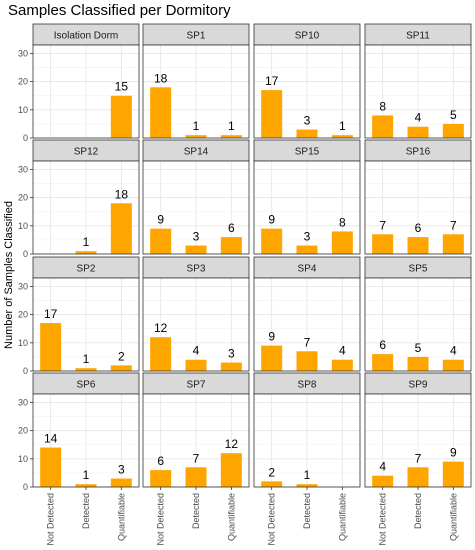  I want to click on bar-value-label: 5, so click(453, 115).